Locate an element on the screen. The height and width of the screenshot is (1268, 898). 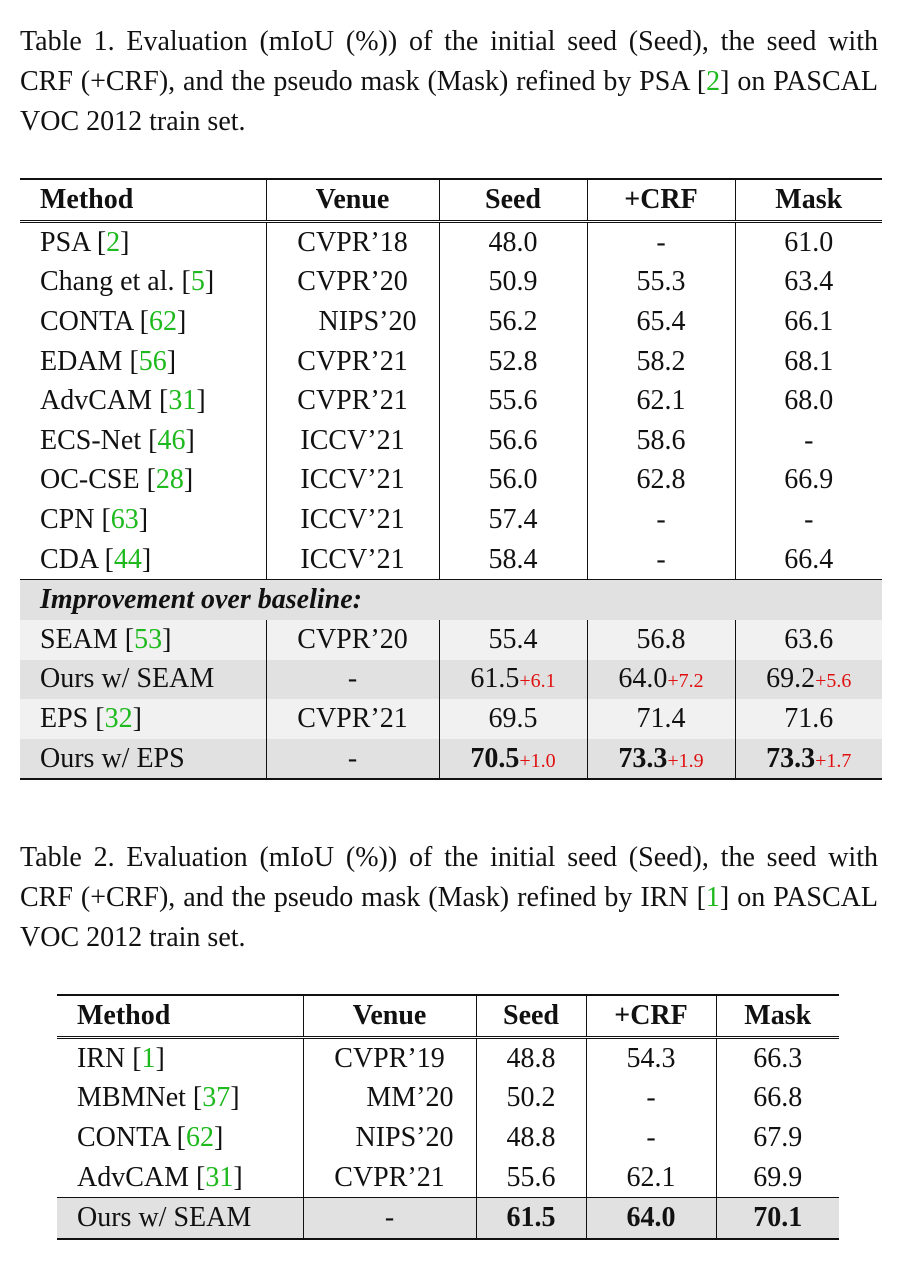
method-name: OC-CSE [ is located at coordinates (98, 480).